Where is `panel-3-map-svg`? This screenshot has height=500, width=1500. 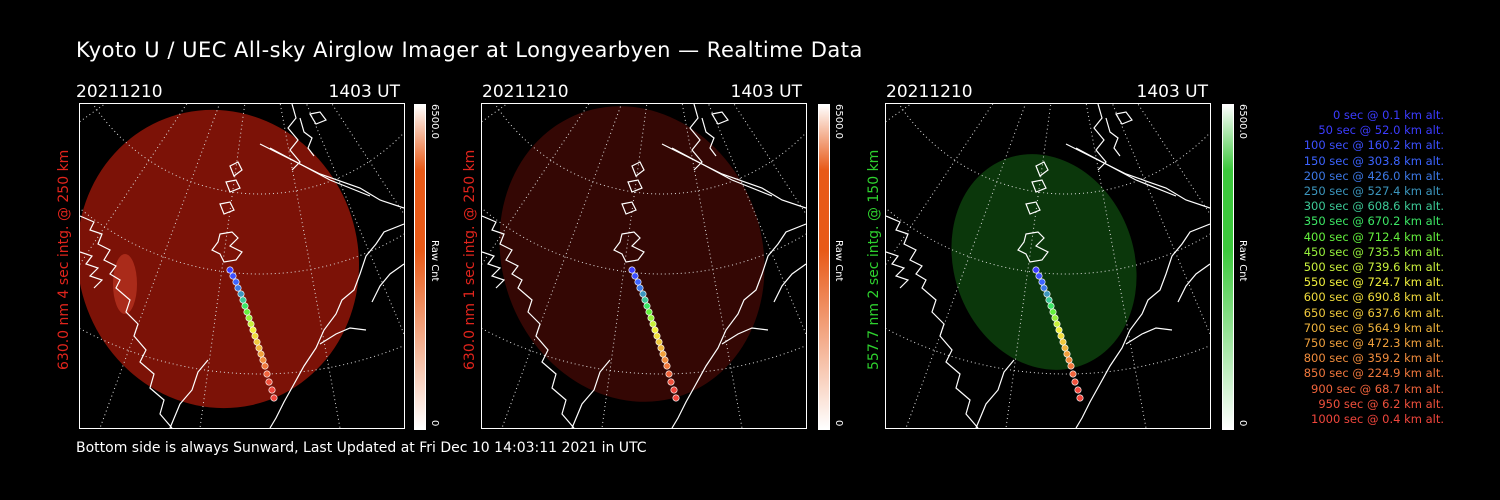
panel-3-map-svg is located at coordinates (1048, 266).